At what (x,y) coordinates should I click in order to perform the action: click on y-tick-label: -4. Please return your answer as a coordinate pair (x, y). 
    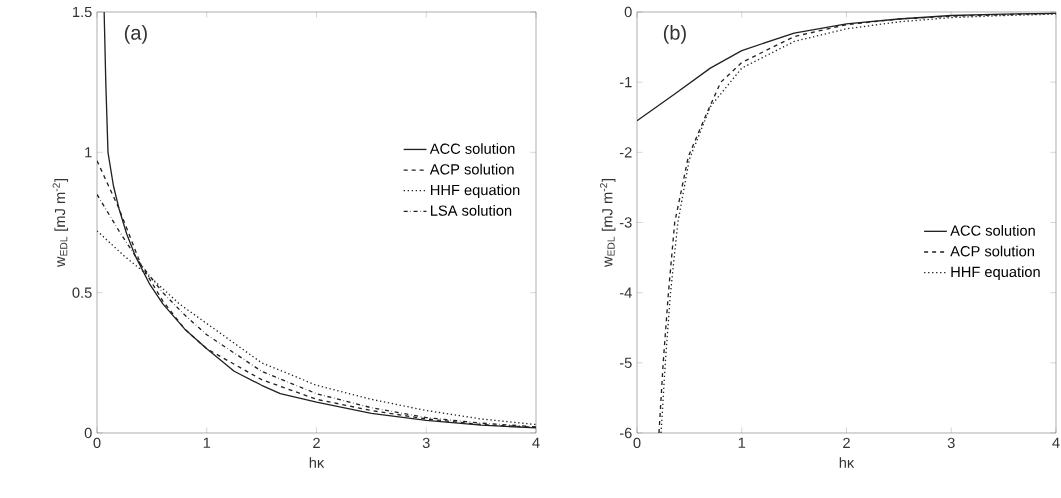
    Looking at the image, I should click on (625, 292).